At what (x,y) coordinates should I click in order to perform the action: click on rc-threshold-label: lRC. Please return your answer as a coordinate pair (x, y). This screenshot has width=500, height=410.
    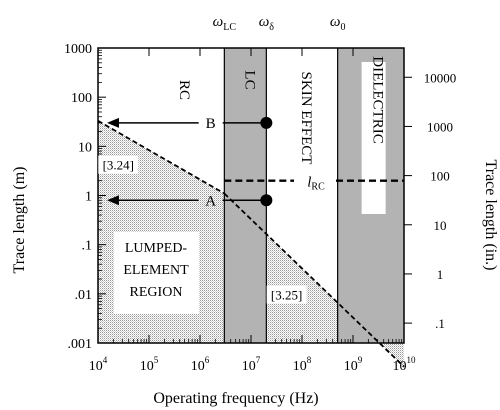
    Looking at the image, I should click on (316, 184).